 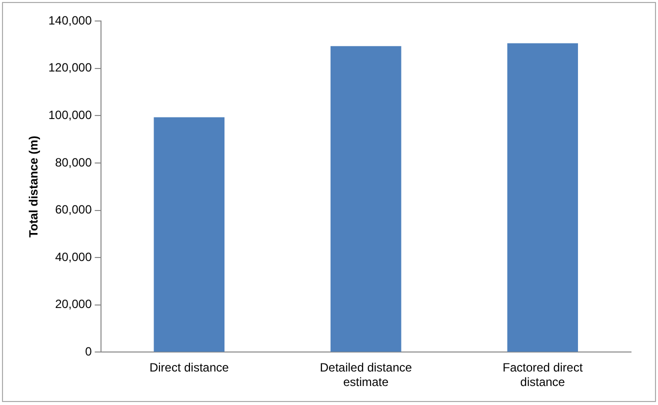 I want to click on x-tick-label: Factored direct distance, so click(x=543, y=375).